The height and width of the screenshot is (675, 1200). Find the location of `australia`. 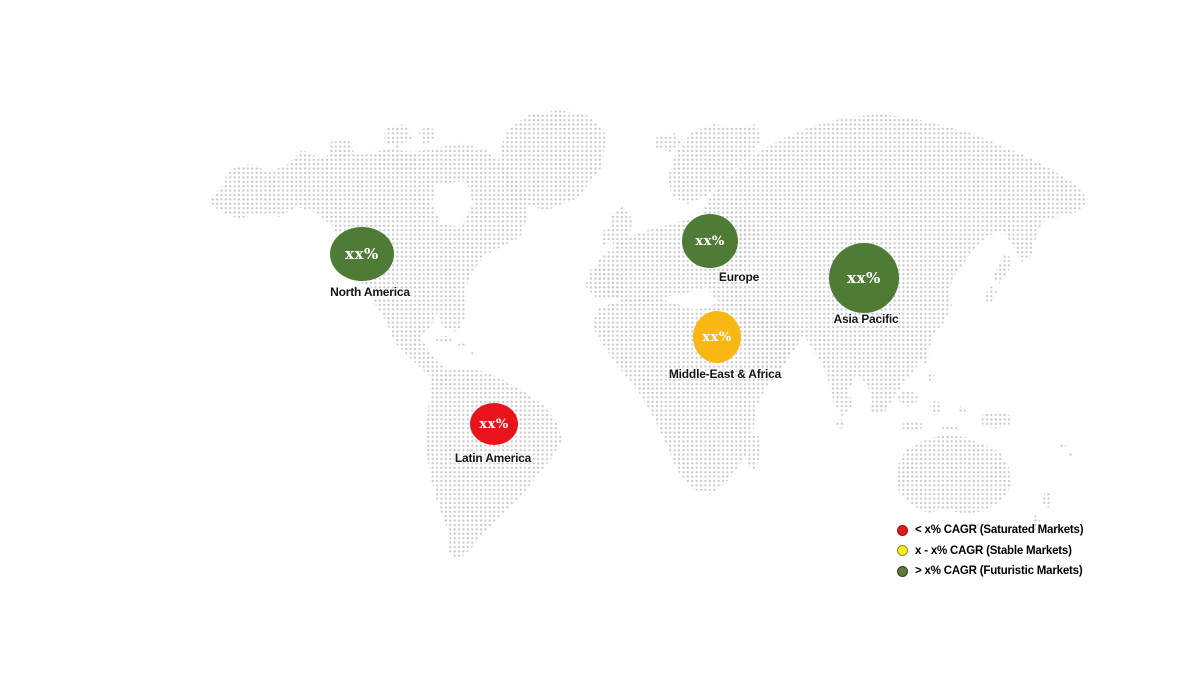

australia is located at coordinates (953, 474).